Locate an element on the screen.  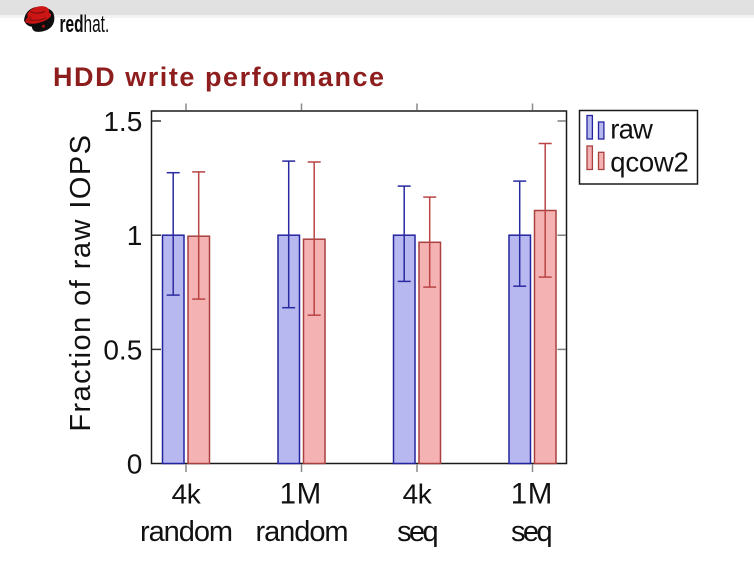
svg-text: redhat. is located at coordinates (85, 24).